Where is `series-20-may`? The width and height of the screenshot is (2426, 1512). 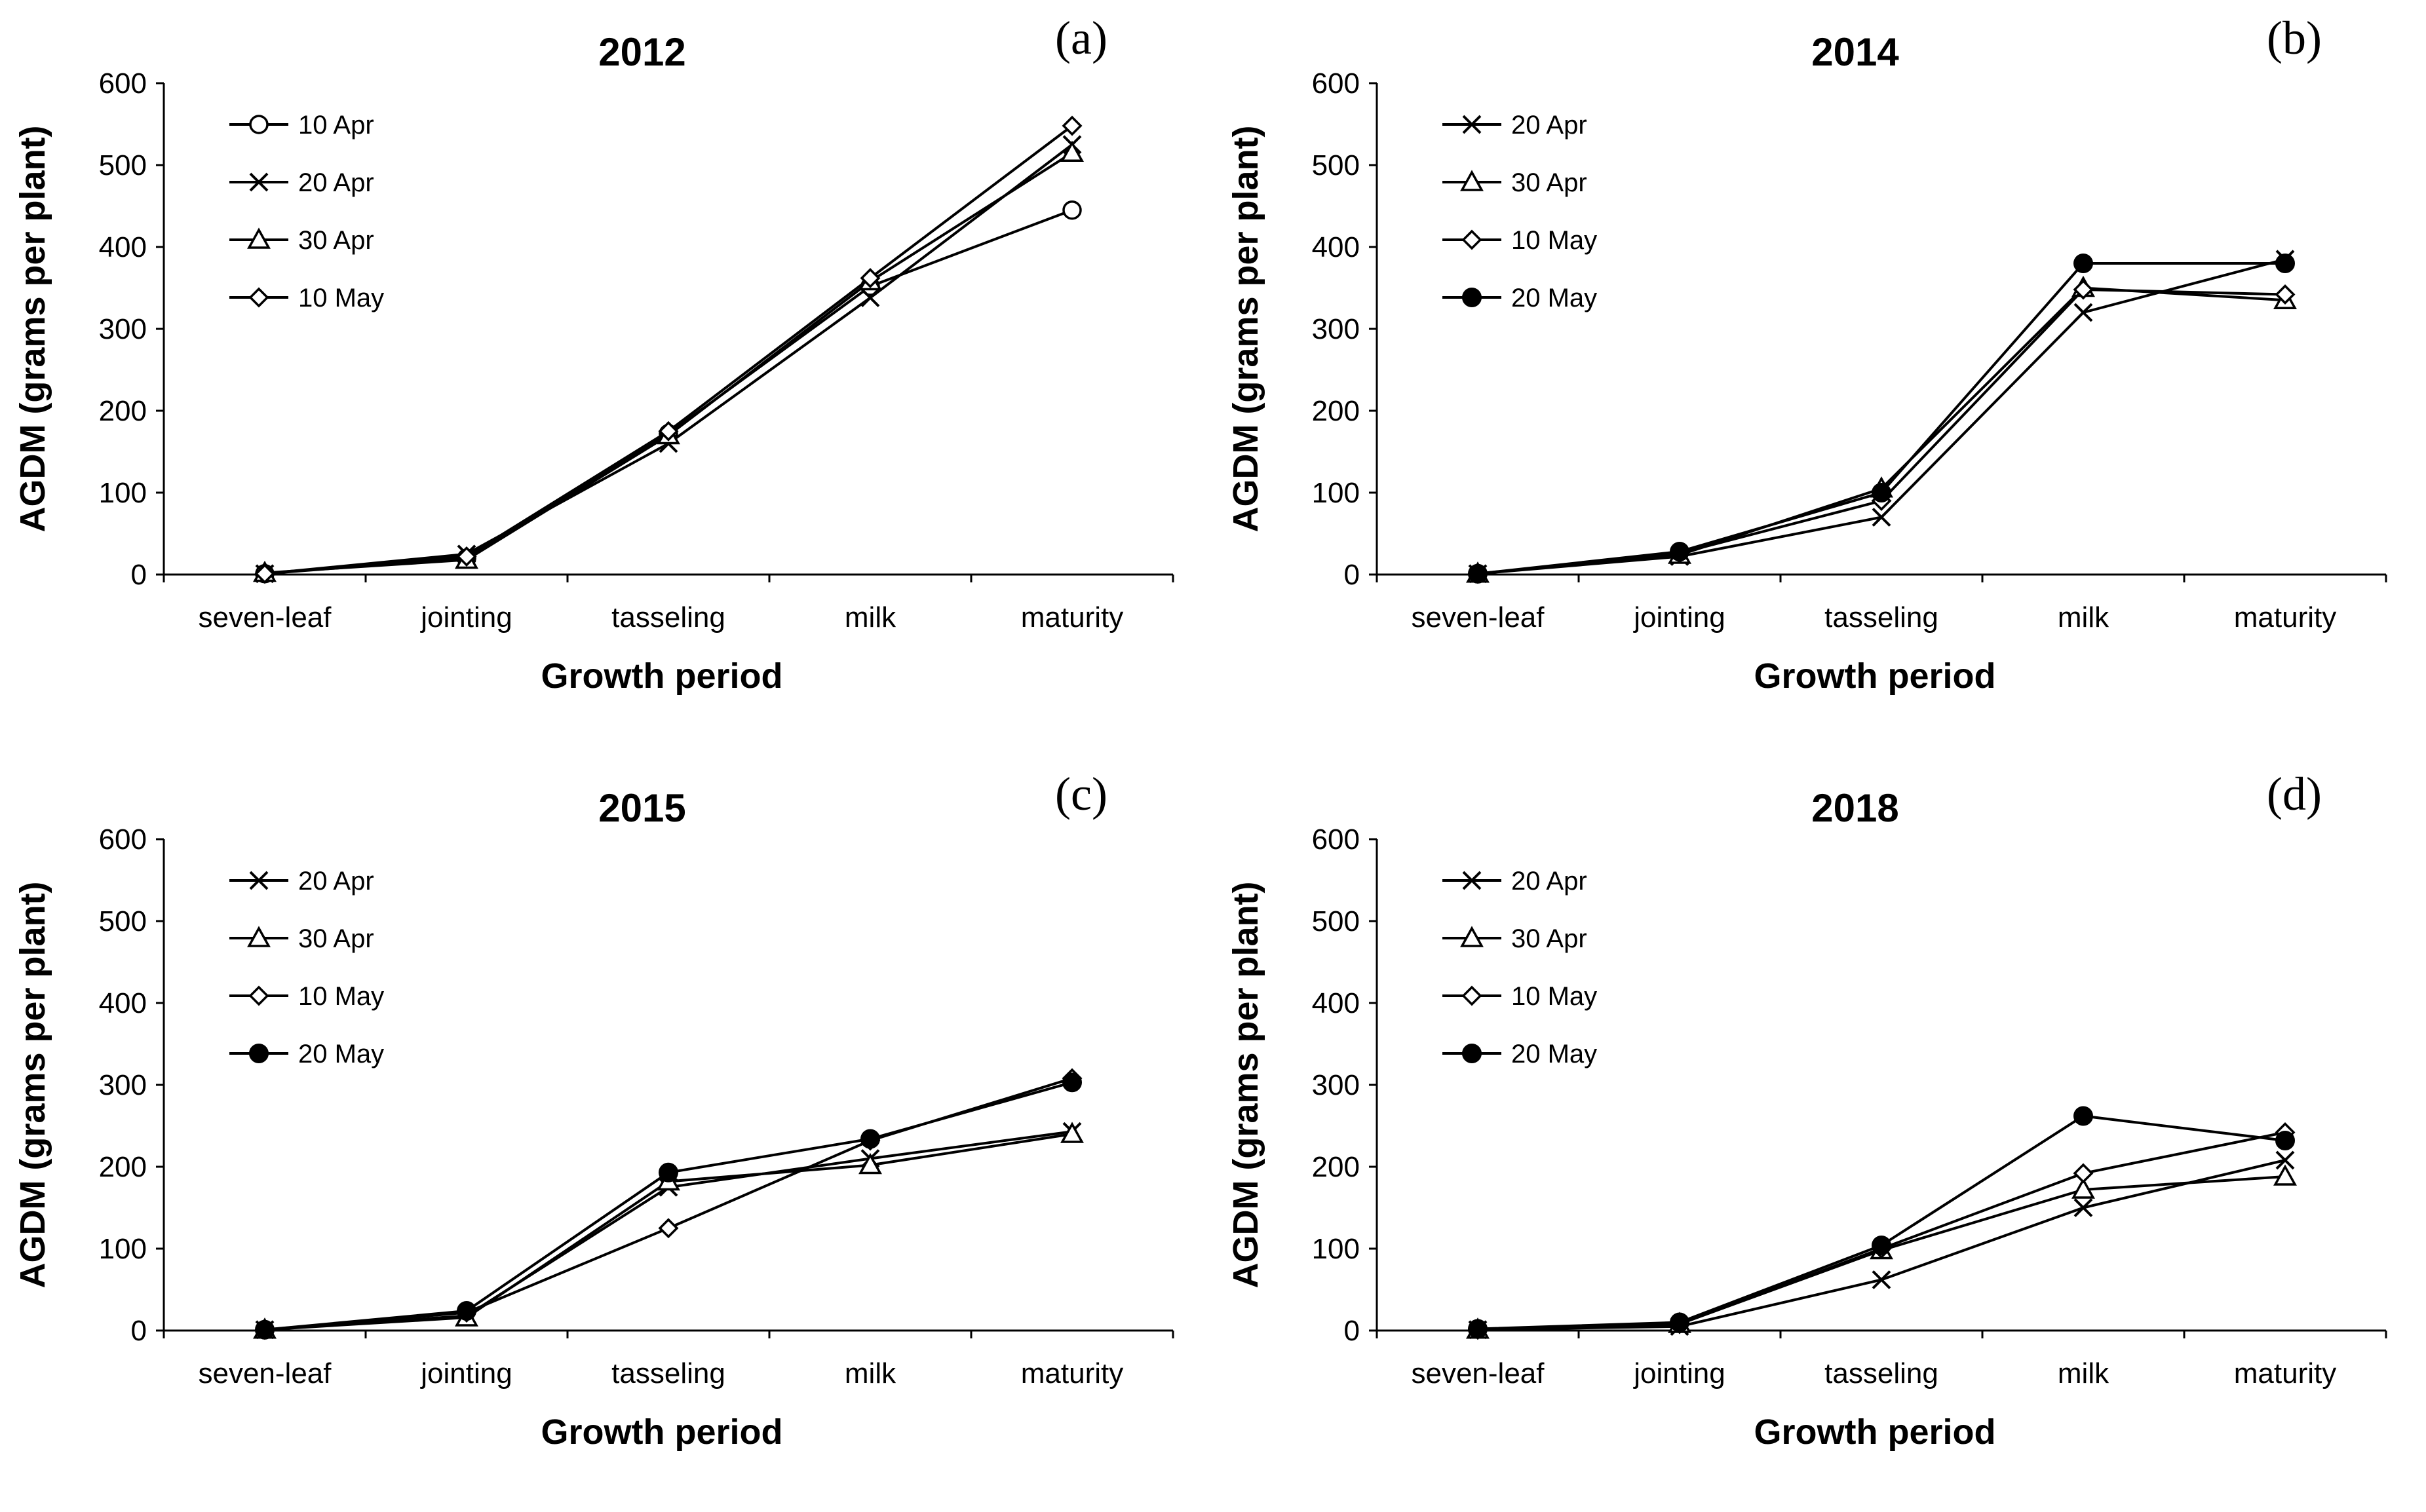
series-20-may is located at coordinates (668, 1206).